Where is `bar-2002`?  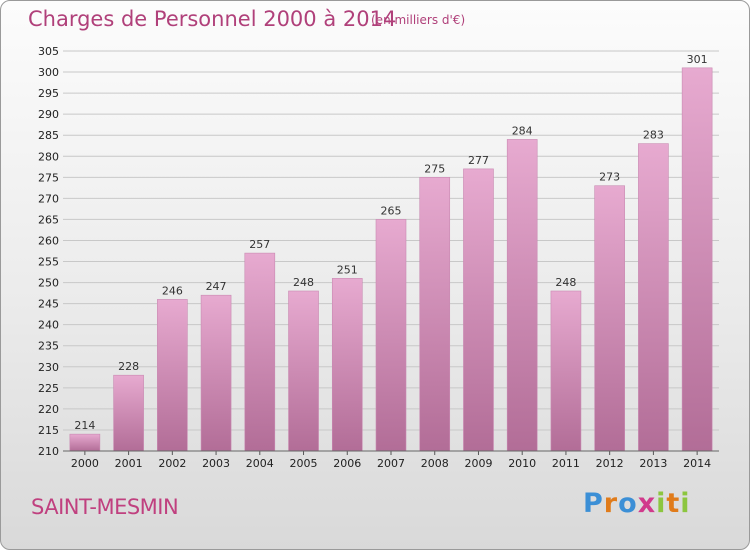
bar-2002 is located at coordinates (172, 375).